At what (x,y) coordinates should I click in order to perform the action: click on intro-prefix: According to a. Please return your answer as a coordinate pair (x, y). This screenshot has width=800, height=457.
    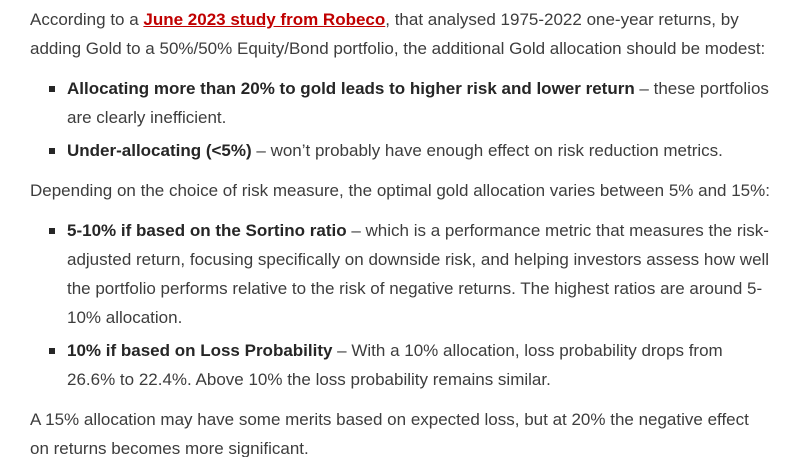
    Looking at the image, I should click on (87, 19).